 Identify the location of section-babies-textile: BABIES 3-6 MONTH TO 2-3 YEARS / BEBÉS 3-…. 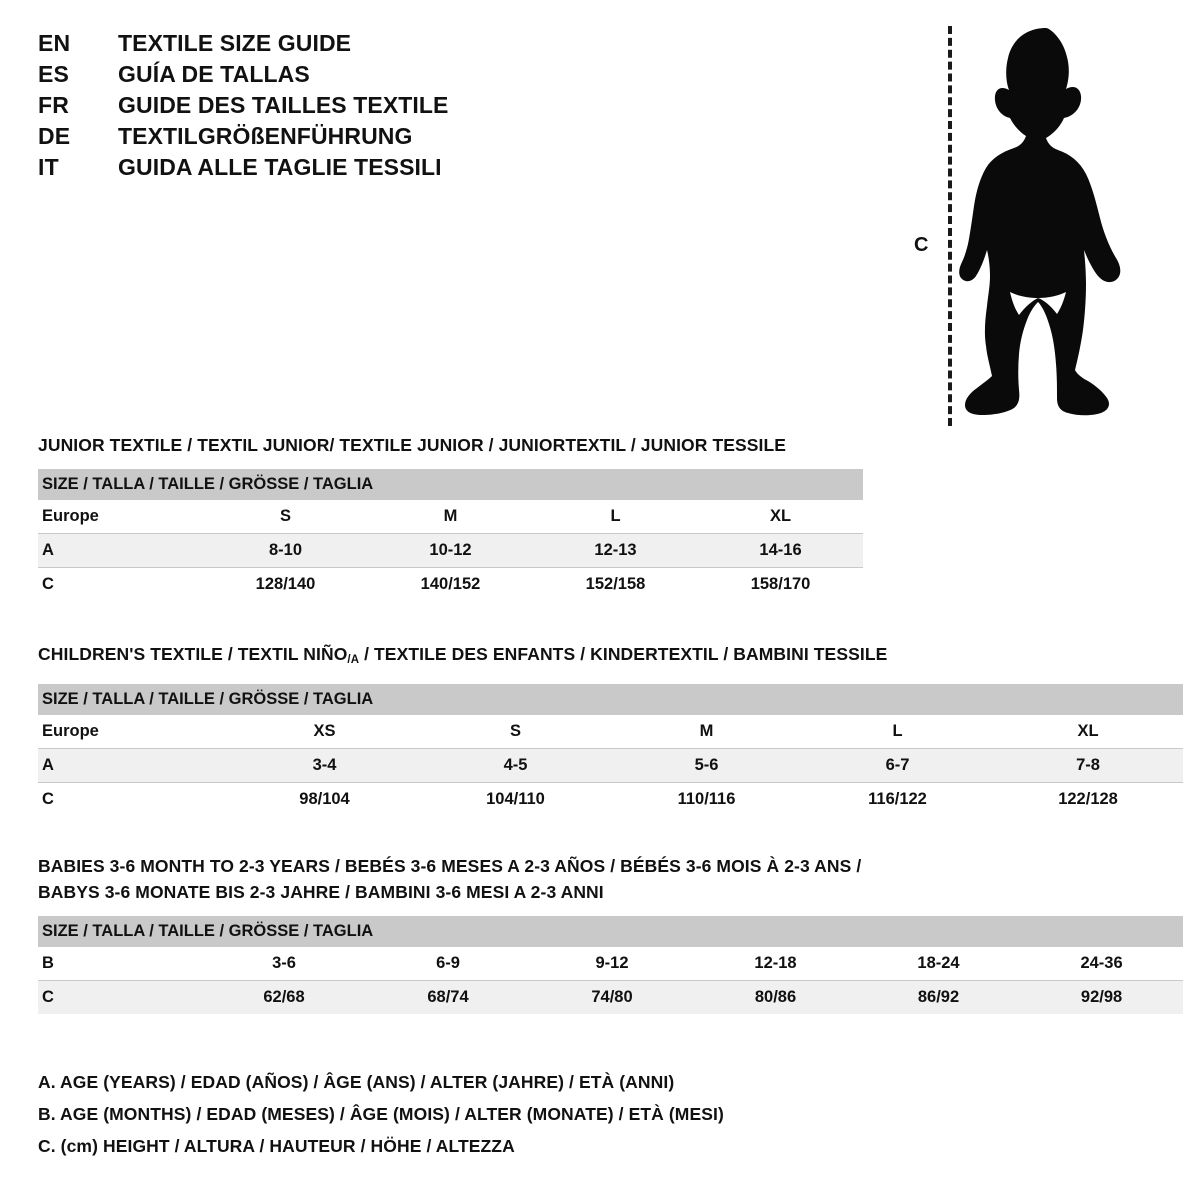
(611, 933).